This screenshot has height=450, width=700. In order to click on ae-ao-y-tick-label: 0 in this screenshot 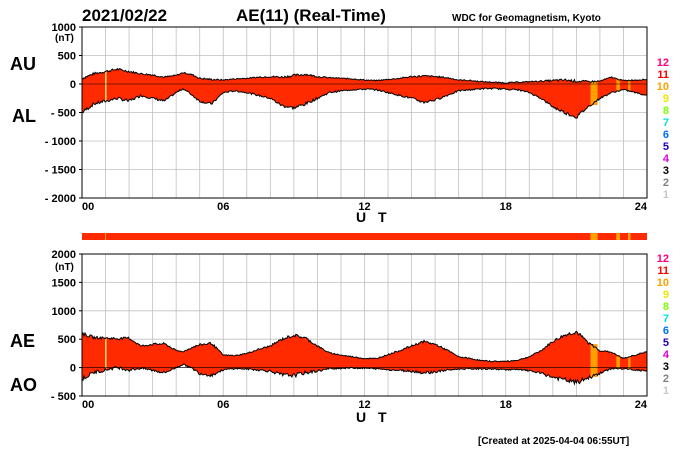, I will do `click(73, 369)`.